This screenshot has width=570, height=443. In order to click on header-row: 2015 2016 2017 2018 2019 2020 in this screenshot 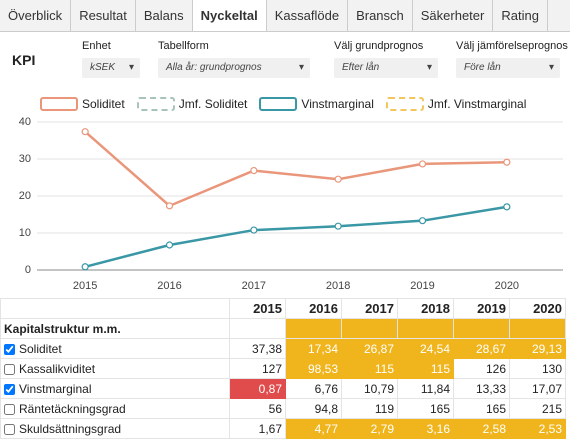, I will do `click(283, 308)`.